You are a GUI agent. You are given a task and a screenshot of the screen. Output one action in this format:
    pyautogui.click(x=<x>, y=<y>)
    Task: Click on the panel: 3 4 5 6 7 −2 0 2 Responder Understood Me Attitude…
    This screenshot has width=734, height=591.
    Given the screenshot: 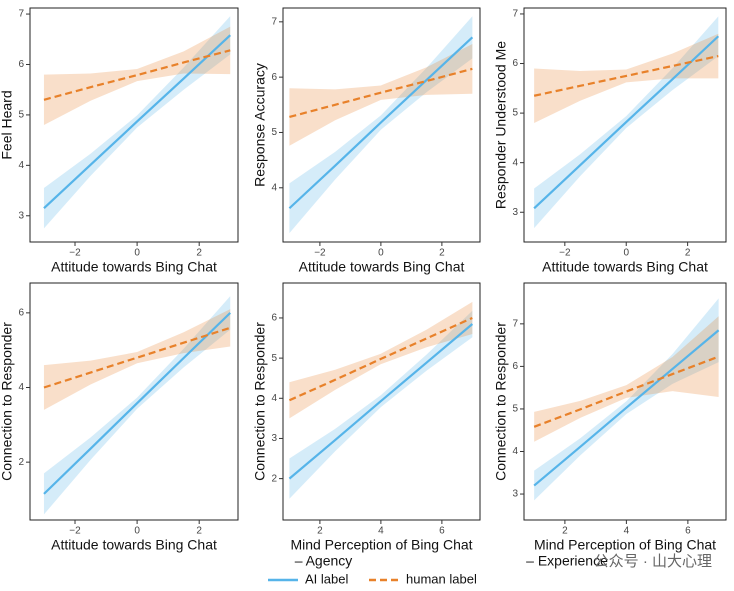 What is the action you would take?
    pyautogui.click(x=610, y=141)
    